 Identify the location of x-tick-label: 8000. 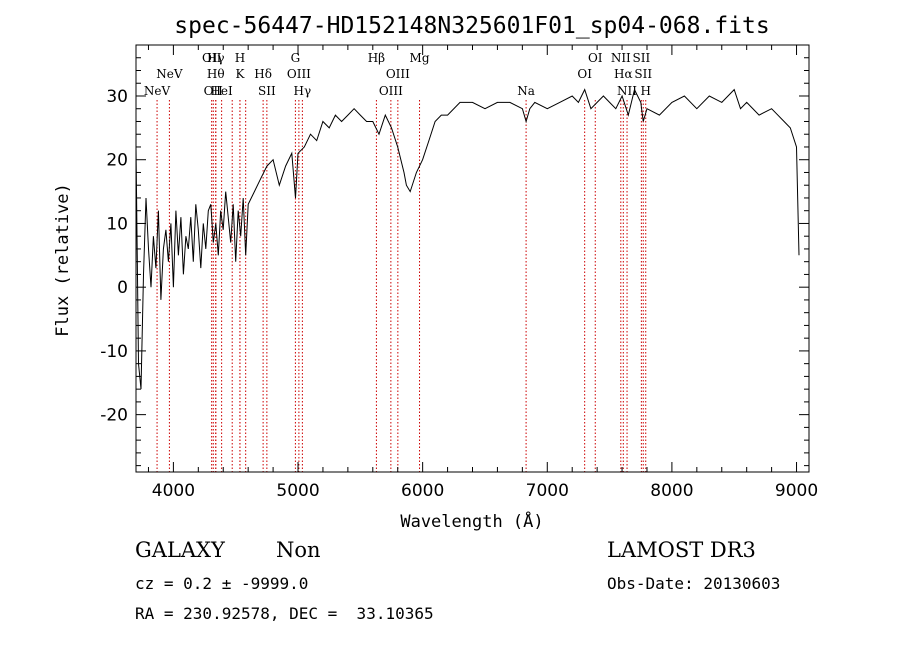
(671, 491).